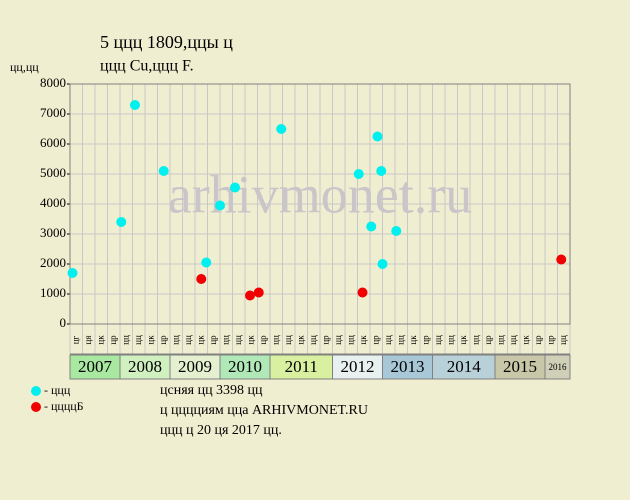 The image size is (630, 500). Describe the element at coordinates (53, 142) in the screenshot. I see `y-tick-label: 6000` at that location.